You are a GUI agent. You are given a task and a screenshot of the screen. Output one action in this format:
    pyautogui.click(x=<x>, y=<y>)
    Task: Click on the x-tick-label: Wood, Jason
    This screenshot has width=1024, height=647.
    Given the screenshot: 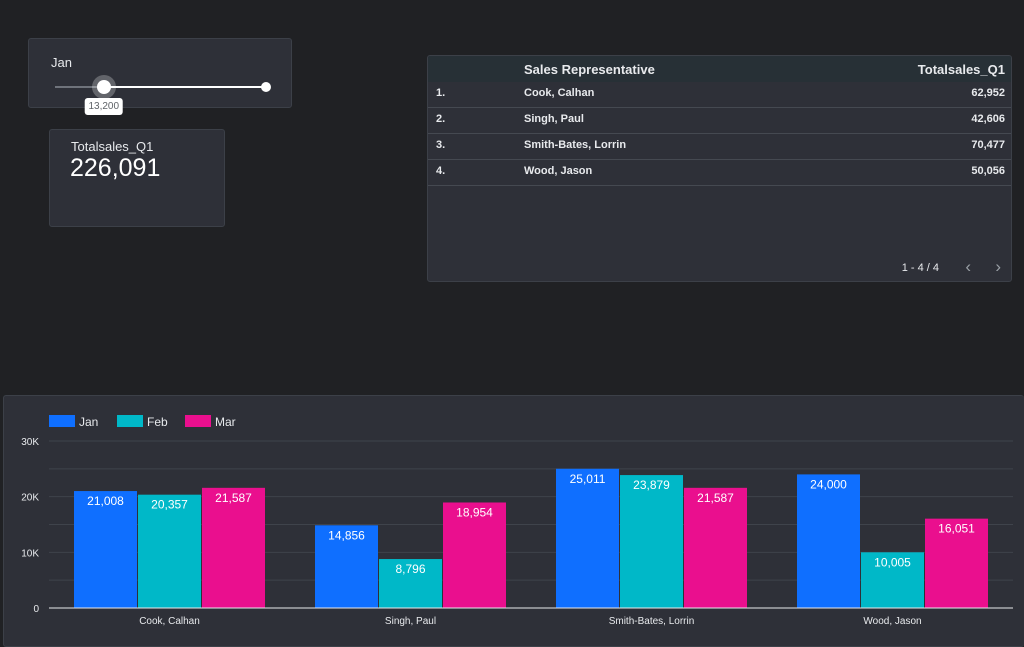 What is the action you would take?
    pyautogui.click(x=892, y=621)
    